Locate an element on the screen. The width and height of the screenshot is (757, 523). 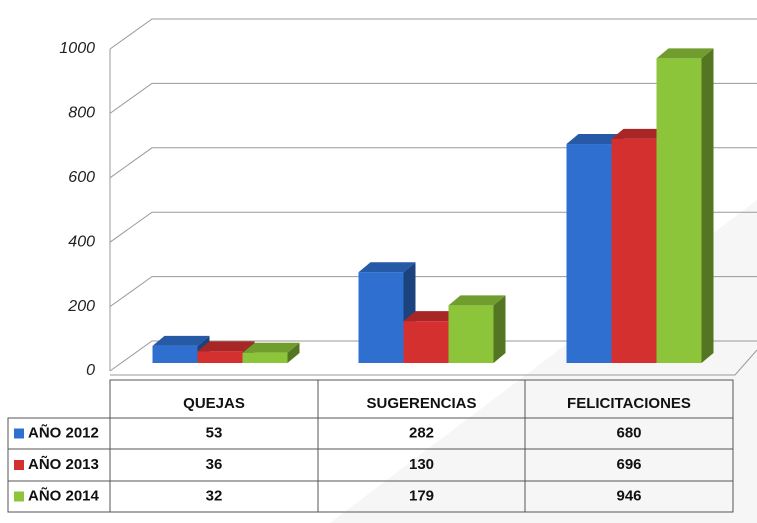
y-tick-label: 800 is located at coordinates (81, 113).